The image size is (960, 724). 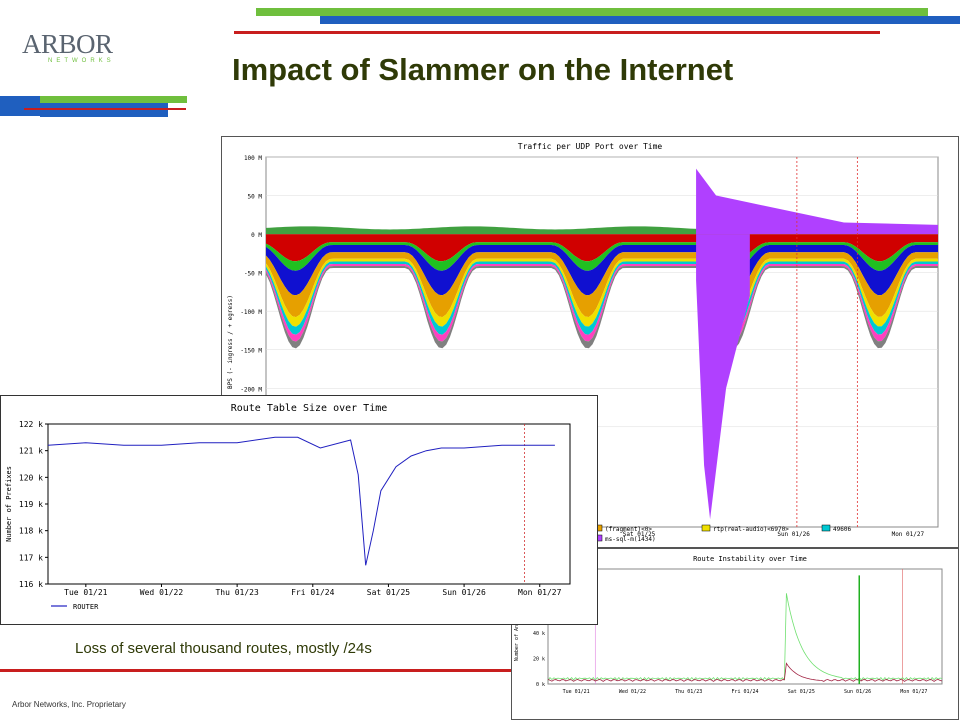 What do you see at coordinates (253, 274) in the screenshot?
I see `y-tick-label: -50 M` at bounding box center [253, 274].